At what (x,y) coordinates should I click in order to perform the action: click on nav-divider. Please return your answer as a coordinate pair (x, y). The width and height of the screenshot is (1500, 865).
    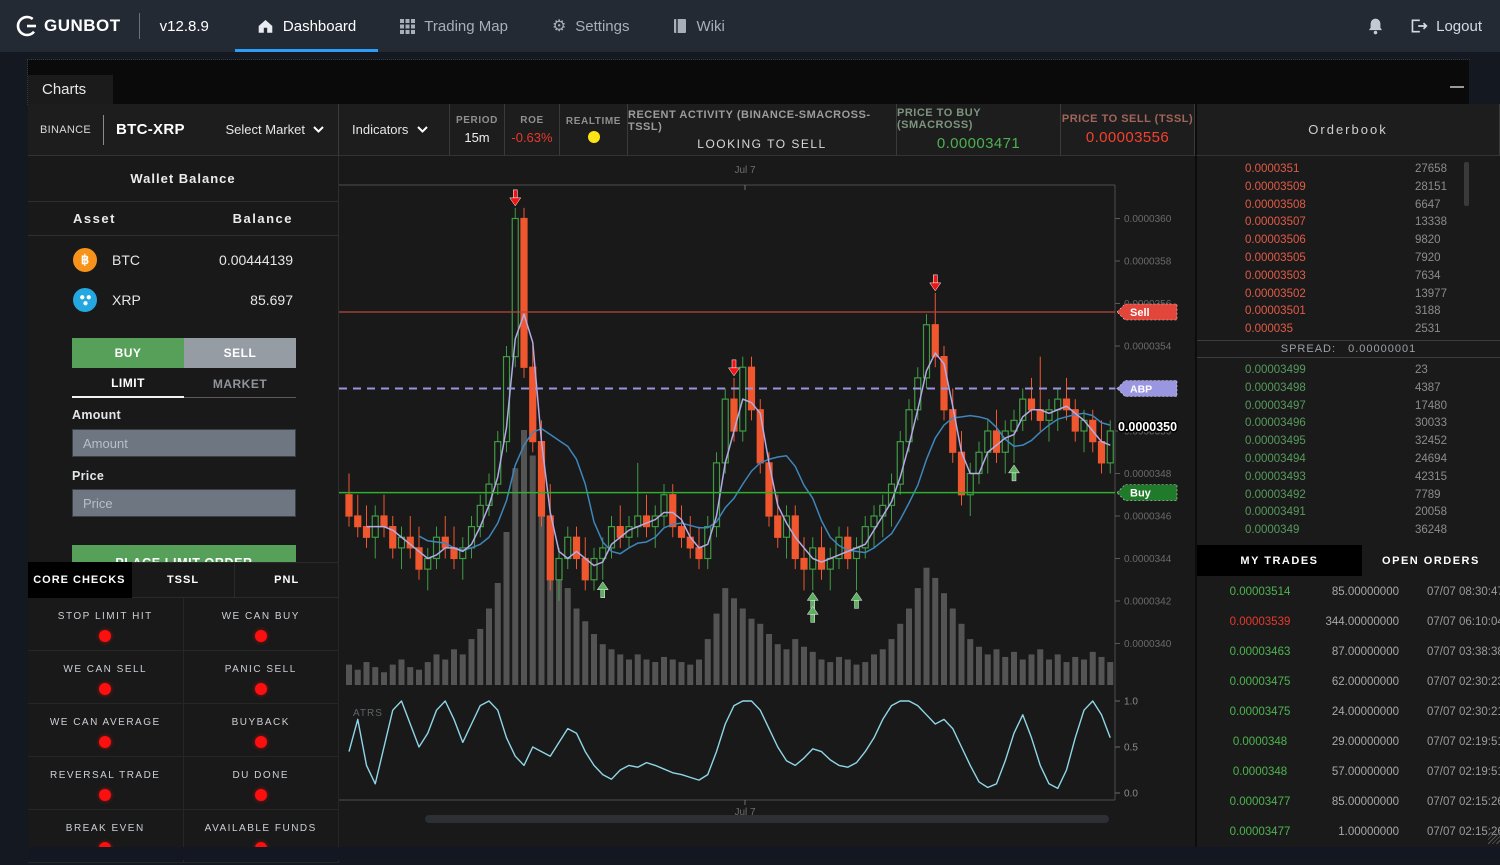
    Looking at the image, I should click on (139, 26).